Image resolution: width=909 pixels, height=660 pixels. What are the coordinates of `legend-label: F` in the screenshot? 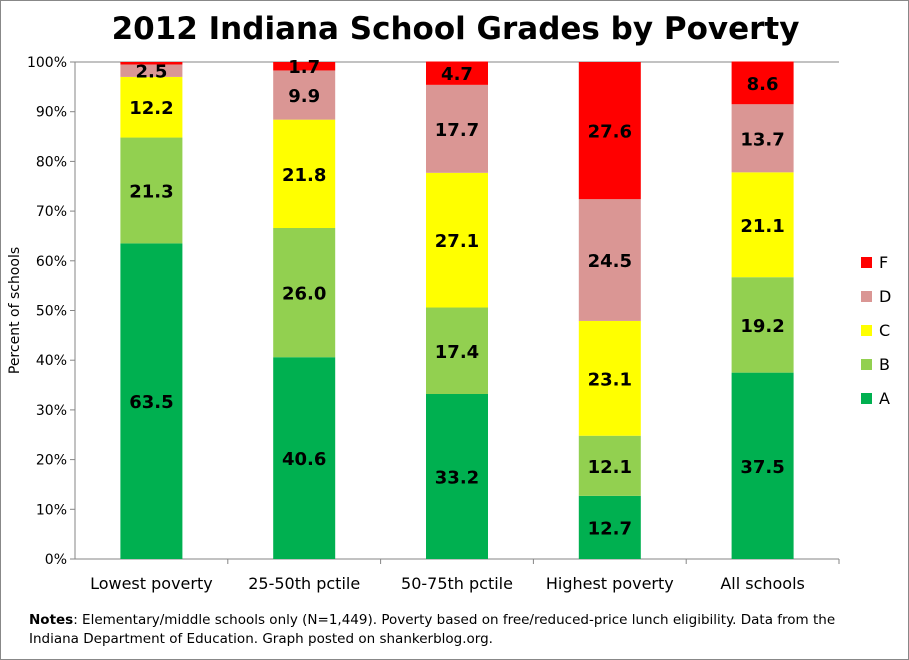 It's located at (883, 262).